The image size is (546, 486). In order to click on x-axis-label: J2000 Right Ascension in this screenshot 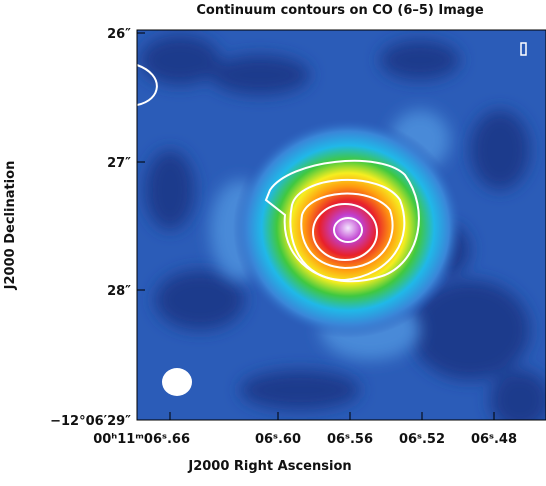, I will do `click(269, 466)`.